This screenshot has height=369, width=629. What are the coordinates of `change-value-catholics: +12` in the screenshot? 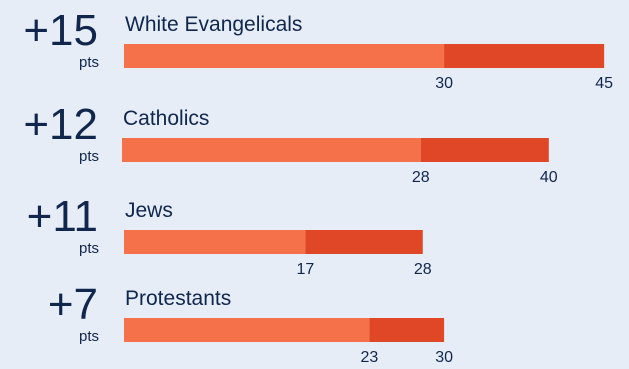 It's located at (60, 124).